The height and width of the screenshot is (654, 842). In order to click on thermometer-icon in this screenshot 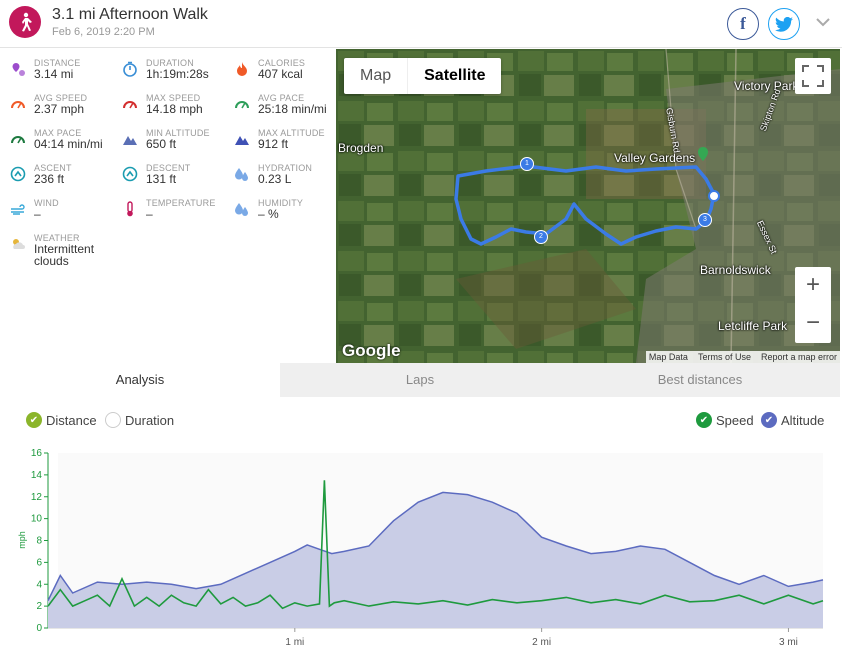, I will do `click(130, 209)`.